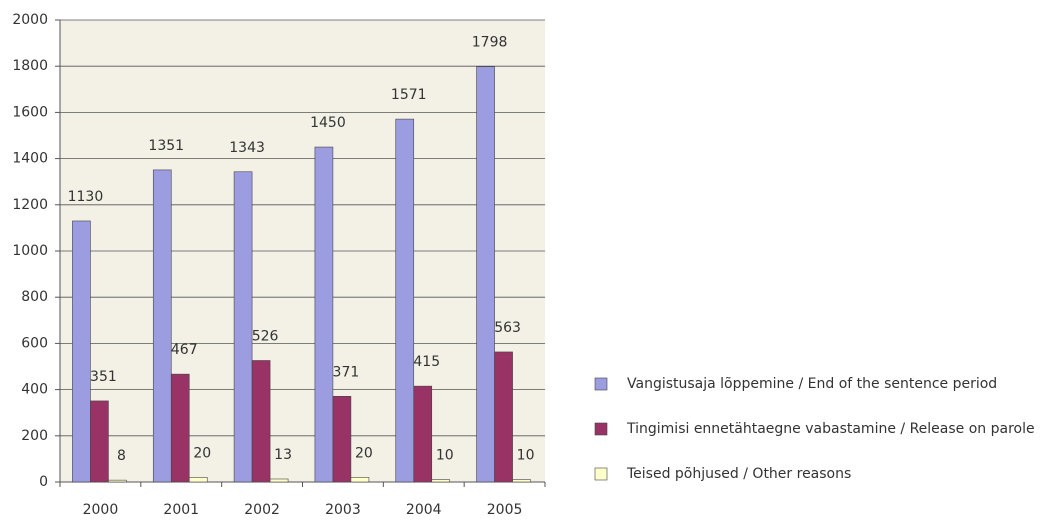 This screenshot has height=521, width=1060. What do you see at coordinates (30, 112) in the screenshot?
I see `y-tick-label: 1600` at bounding box center [30, 112].